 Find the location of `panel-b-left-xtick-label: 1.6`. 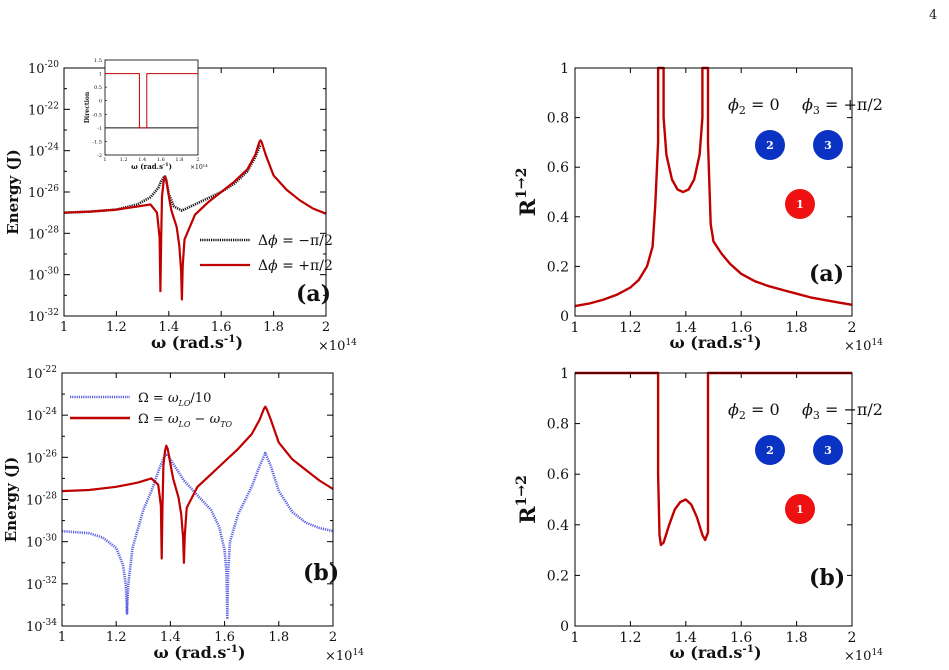

panel-b-left-xtick-label: 1.6 is located at coordinates (224, 637).